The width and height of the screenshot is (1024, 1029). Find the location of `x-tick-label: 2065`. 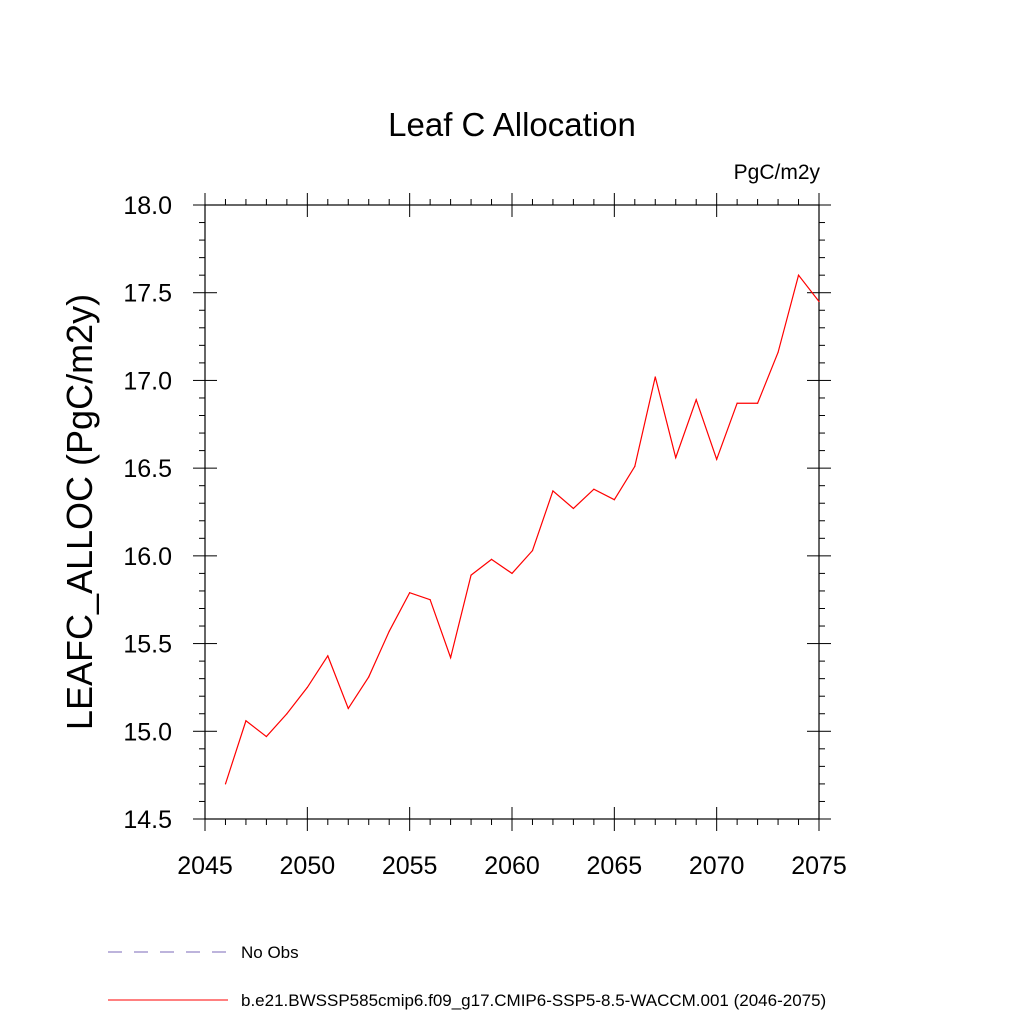

x-tick-label: 2065 is located at coordinates (615, 866).